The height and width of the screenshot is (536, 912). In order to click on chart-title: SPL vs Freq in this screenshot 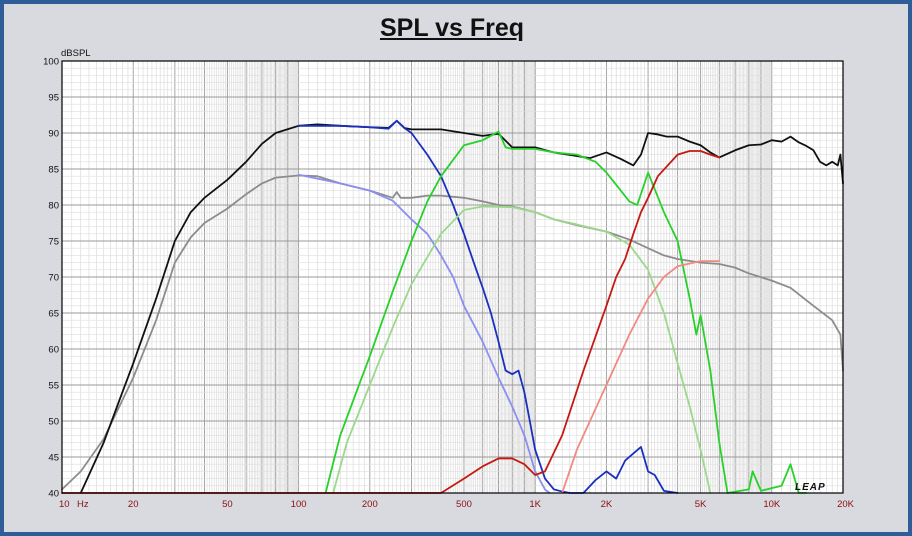, I will do `click(452, 28)`.